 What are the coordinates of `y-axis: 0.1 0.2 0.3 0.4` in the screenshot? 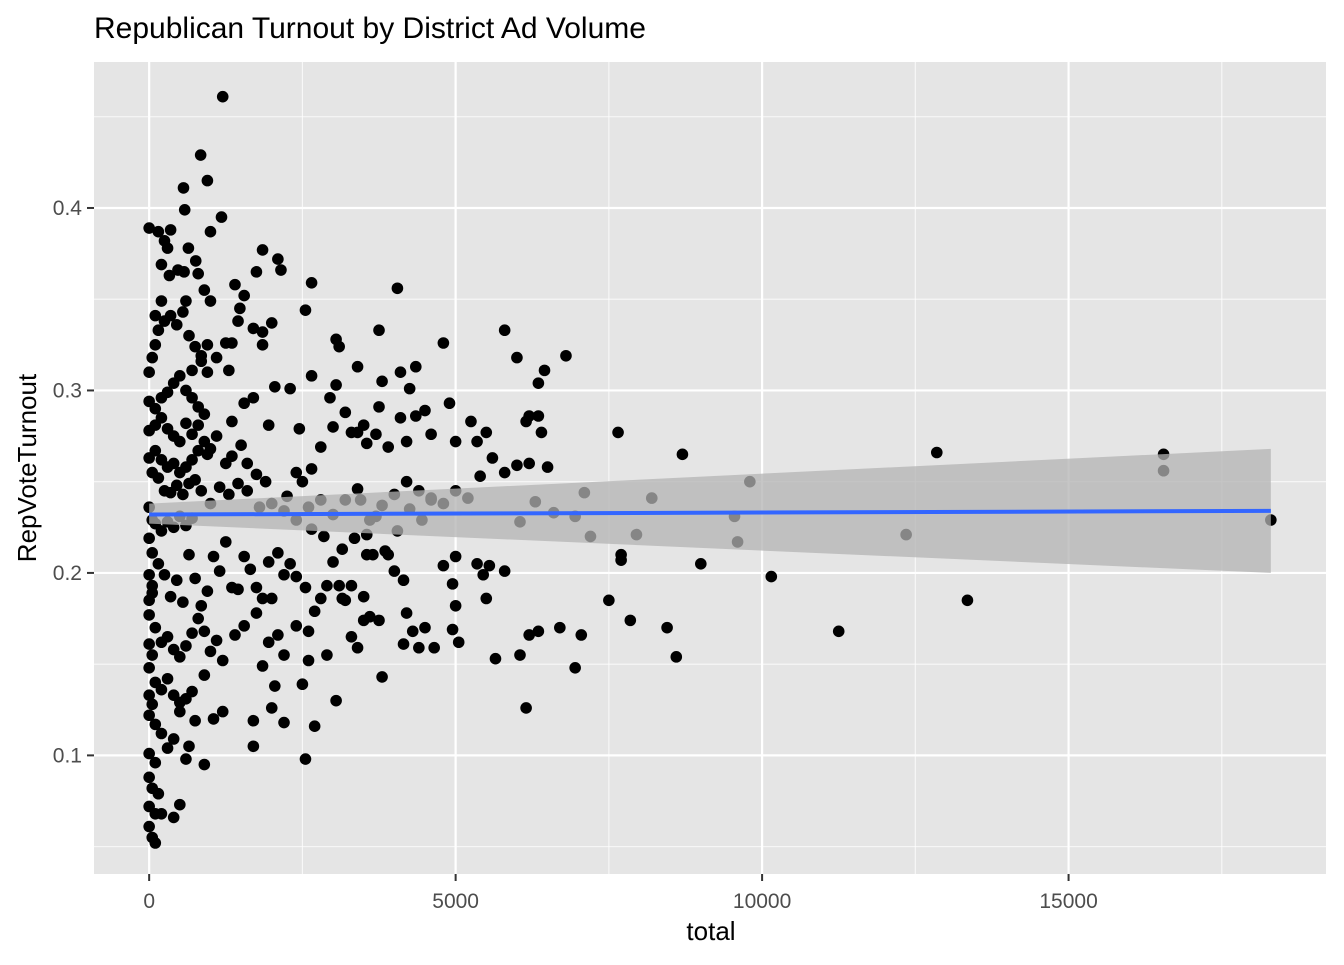 It's located at (73, 482).